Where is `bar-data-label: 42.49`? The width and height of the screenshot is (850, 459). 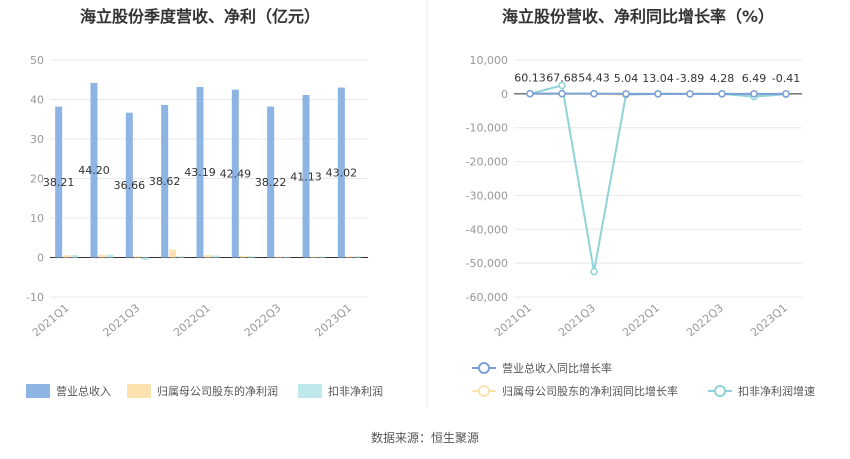 bar-data-label: 42.49 is located at coordinates (236, 174).